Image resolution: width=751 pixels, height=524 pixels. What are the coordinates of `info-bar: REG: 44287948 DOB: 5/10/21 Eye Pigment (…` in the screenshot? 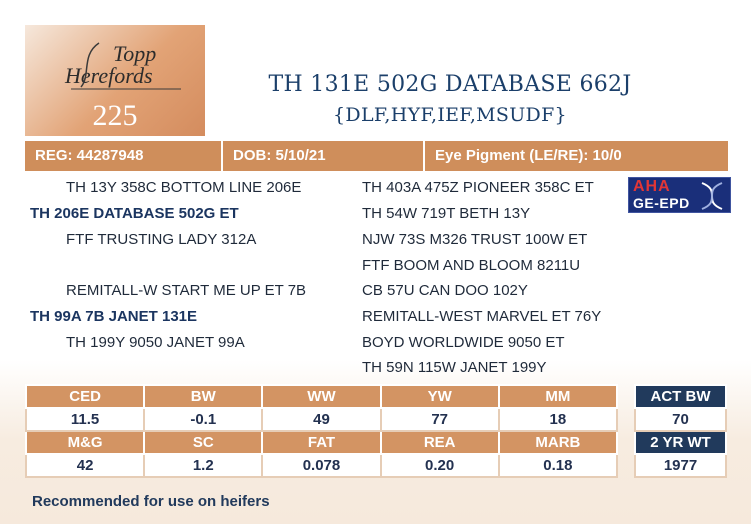 It's located at (376, 156).